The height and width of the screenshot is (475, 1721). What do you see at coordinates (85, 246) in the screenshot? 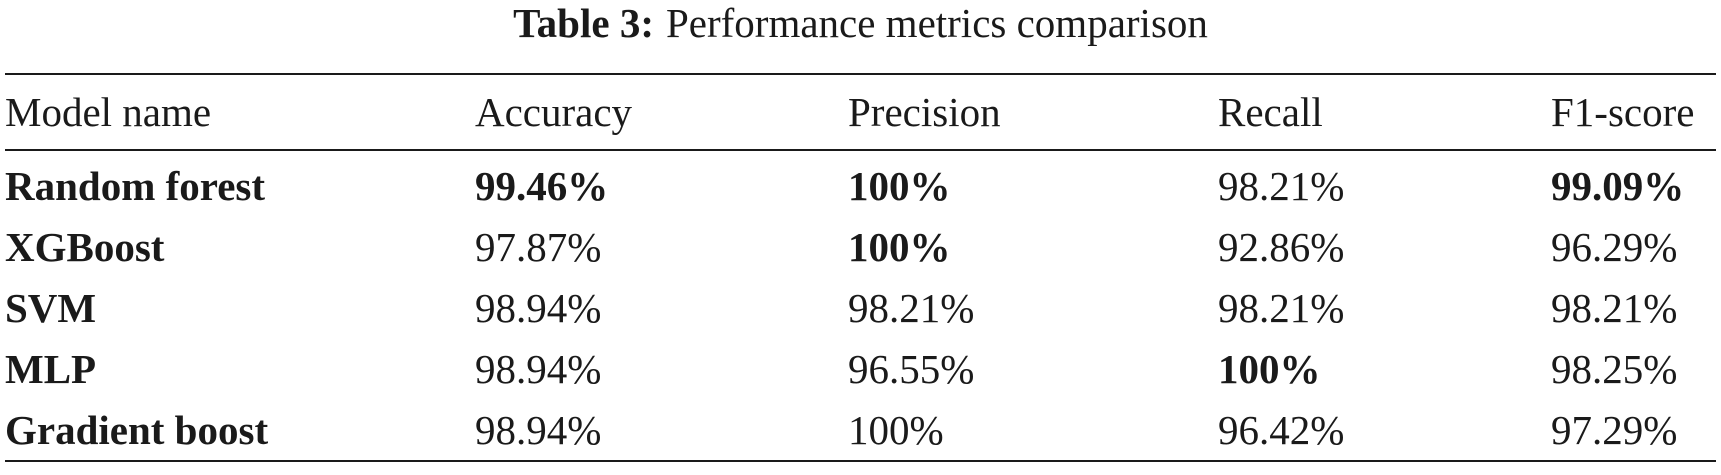
I see `cell-model: XGBoost` at bounding box center [85, 246].